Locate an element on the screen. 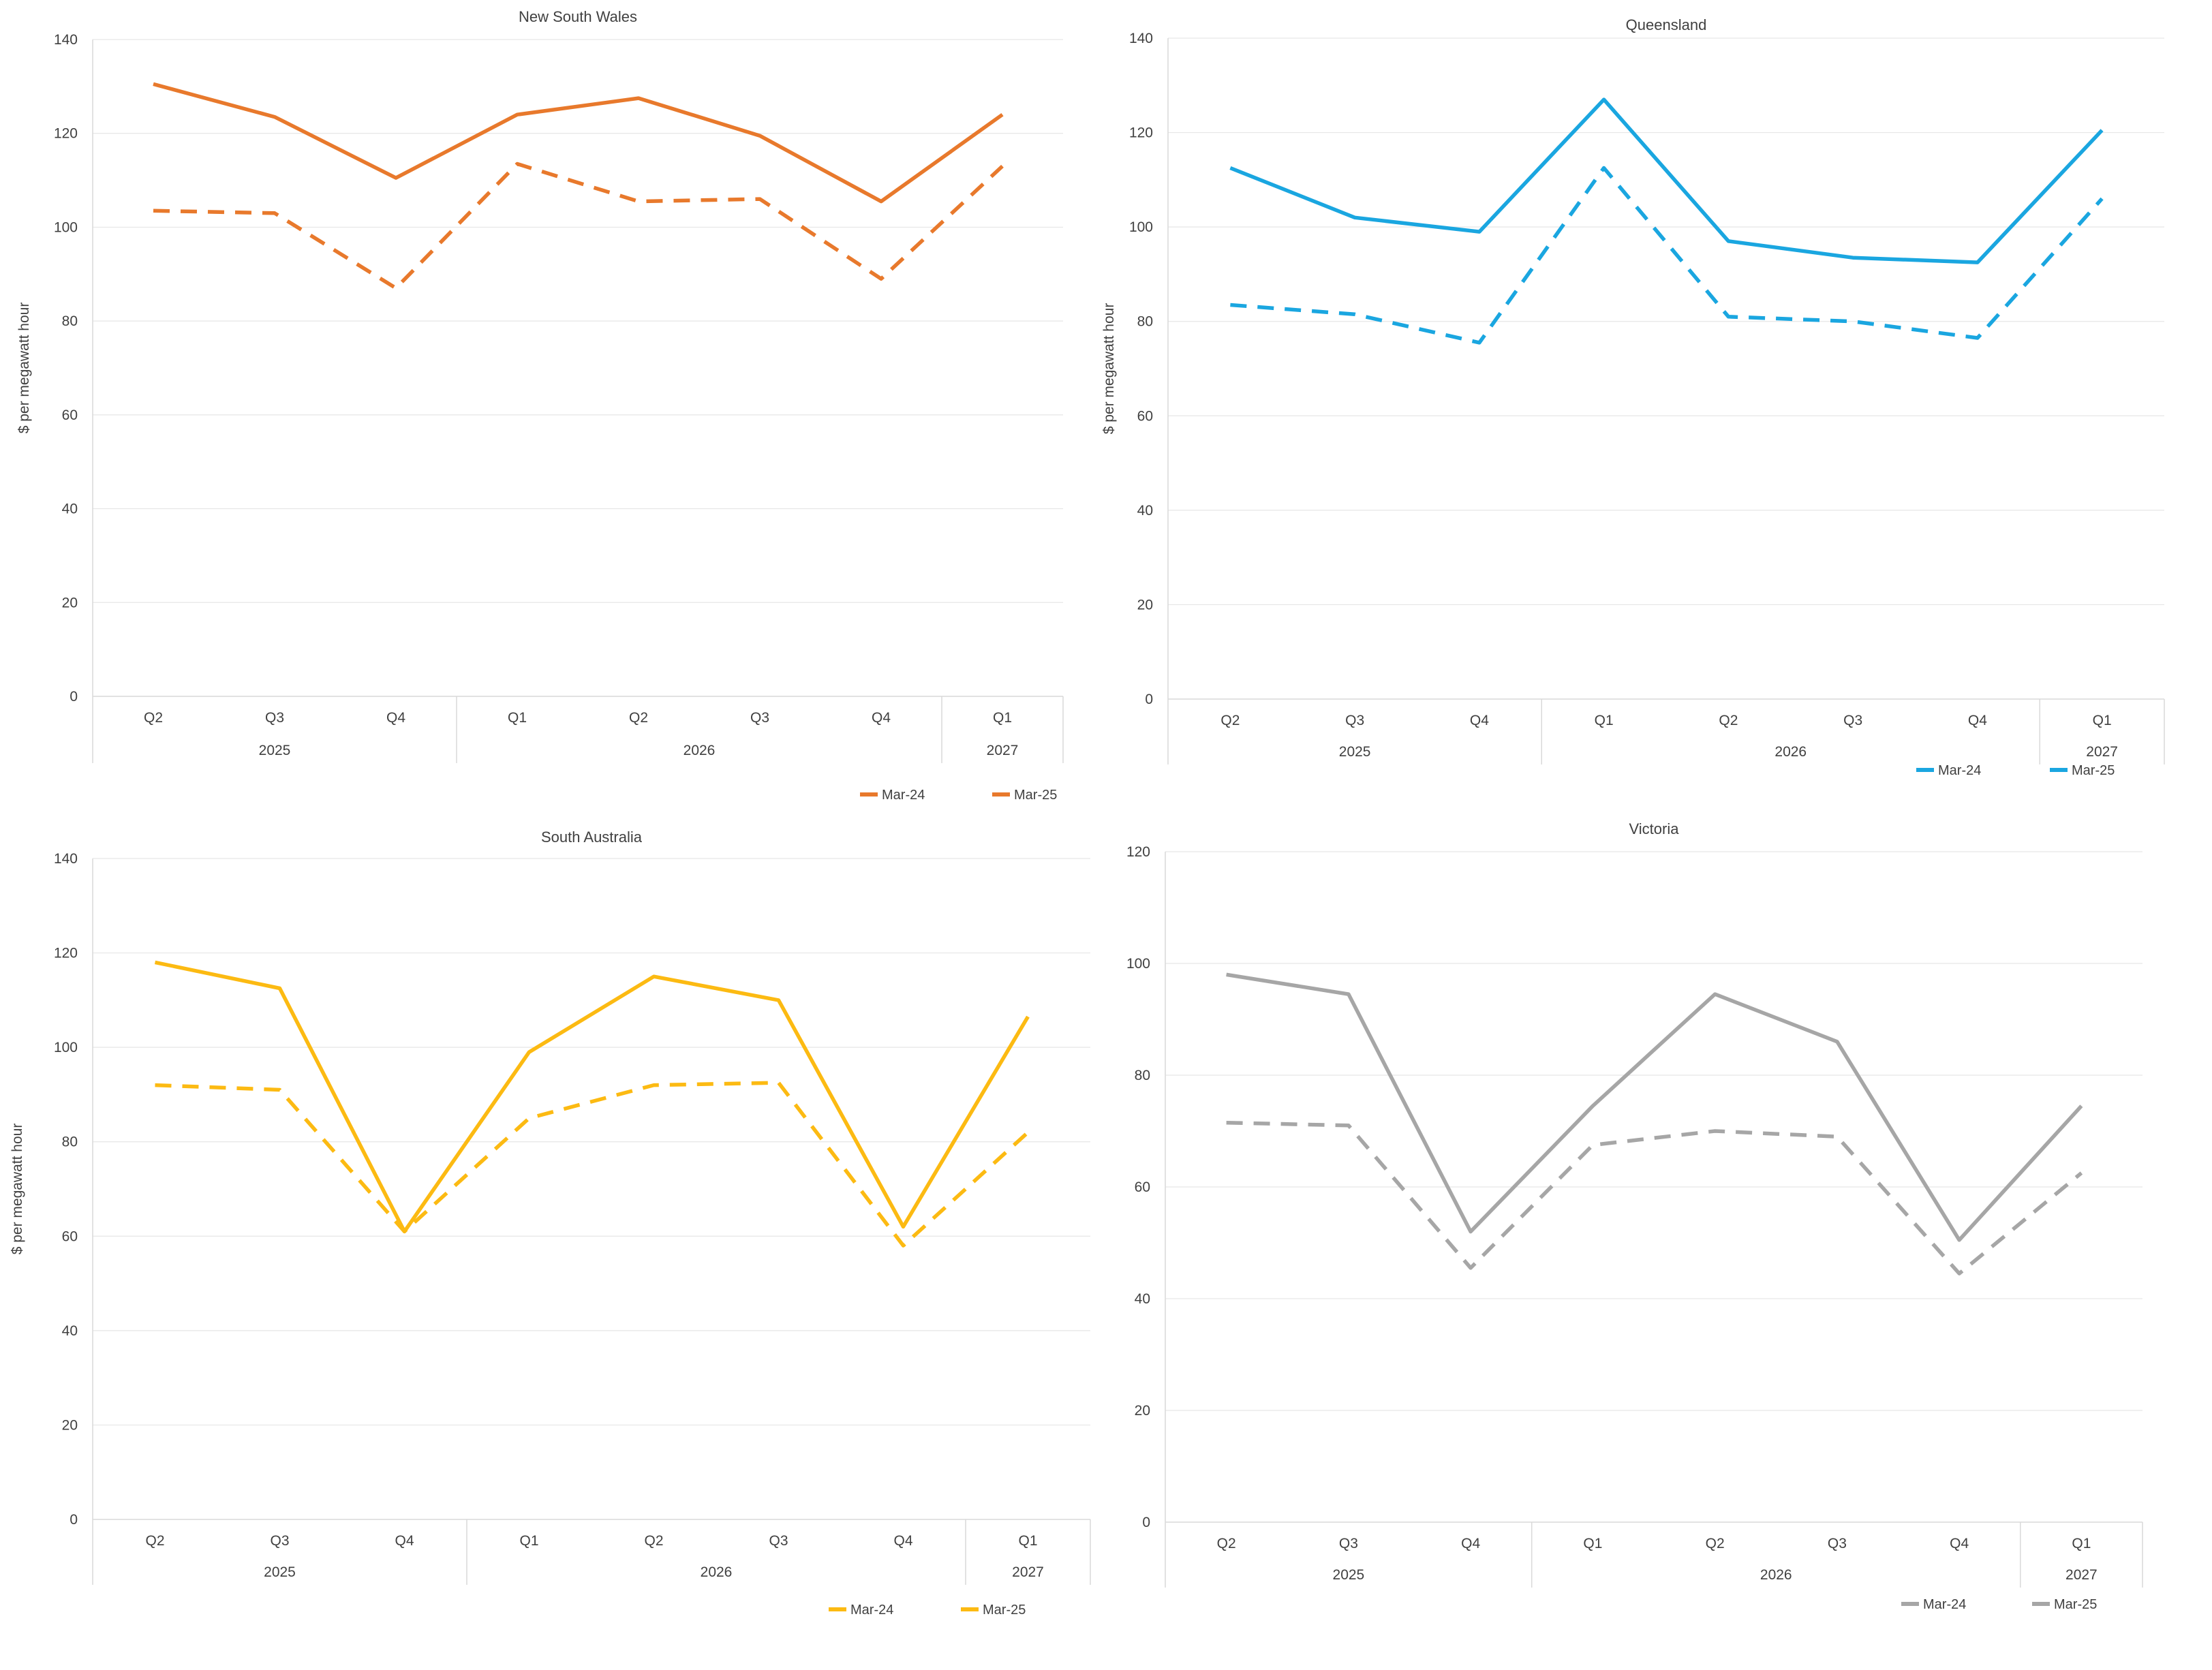  new-south-wales-ytick-label: 60 is located at coordinates (70, 415).